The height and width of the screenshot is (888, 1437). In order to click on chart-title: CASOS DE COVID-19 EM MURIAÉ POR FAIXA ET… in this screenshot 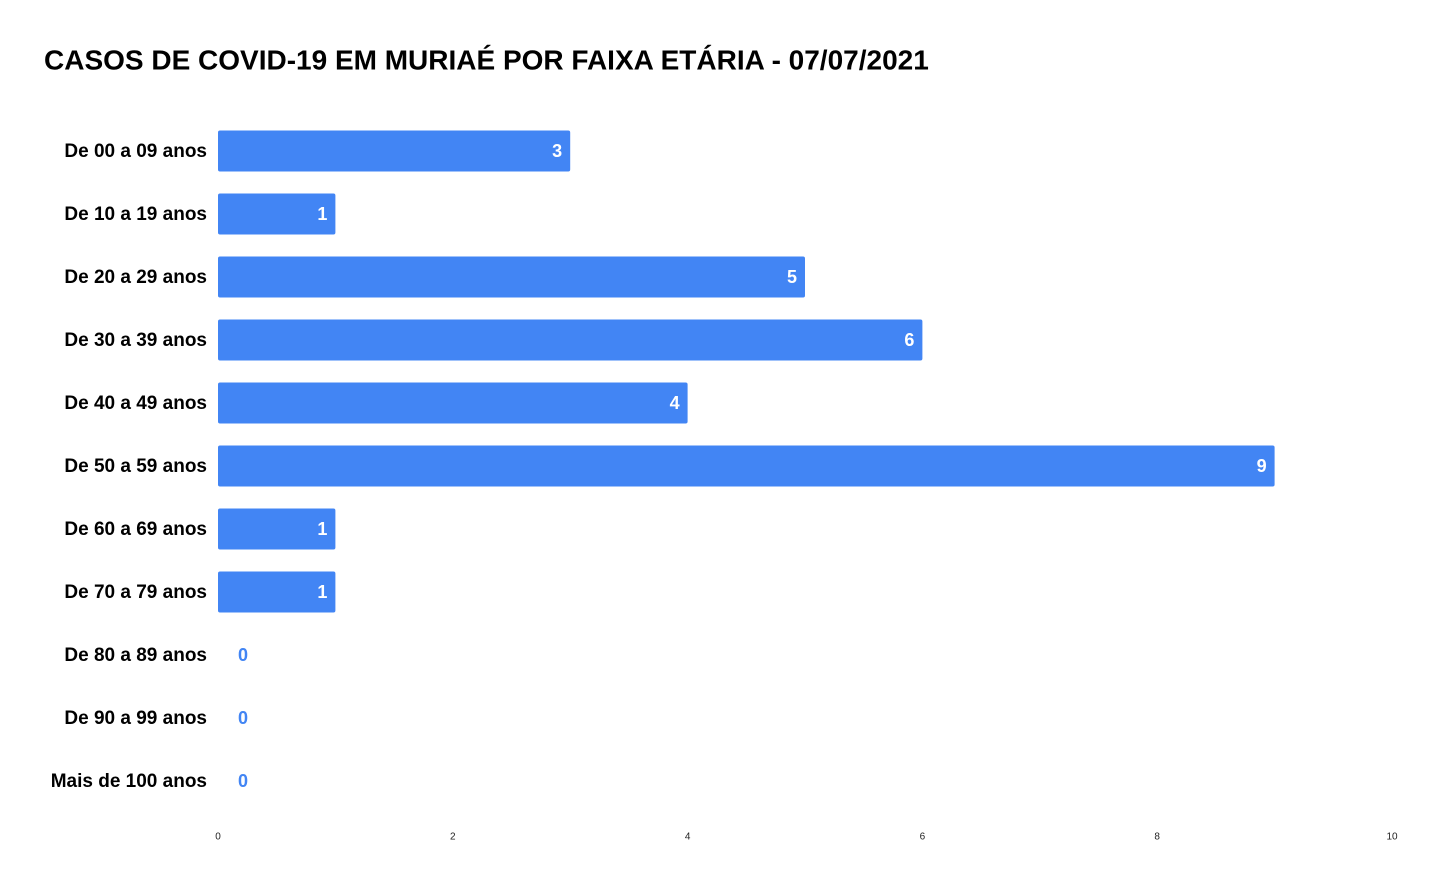, I will do `click(486, 59)`.